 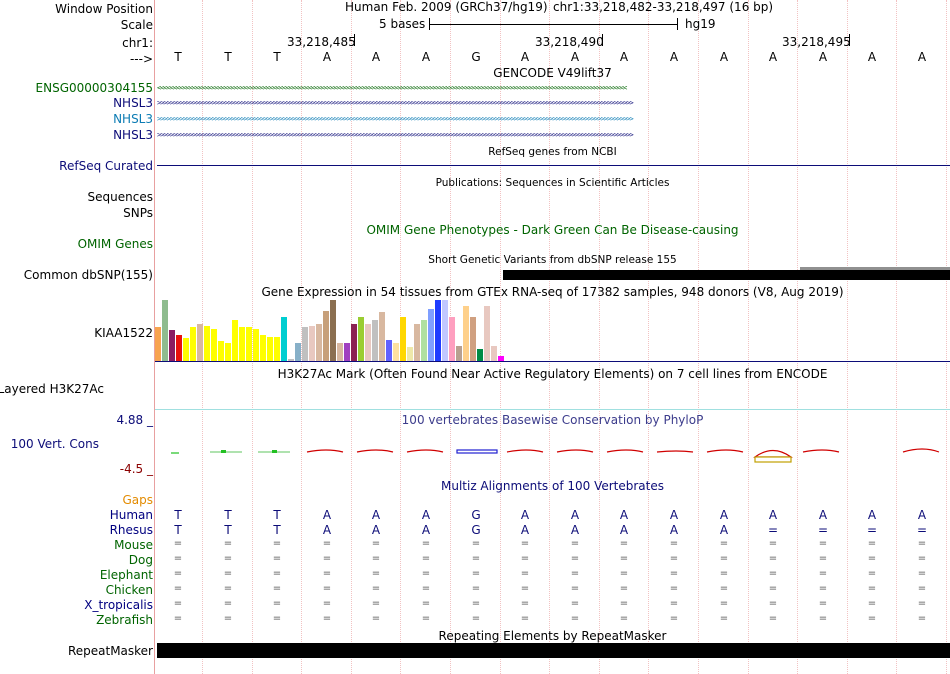 What do you see at coordinates (131, 530) in the screenshot?
I see `label-species: Rhesus` at bounding box center [131, 530].